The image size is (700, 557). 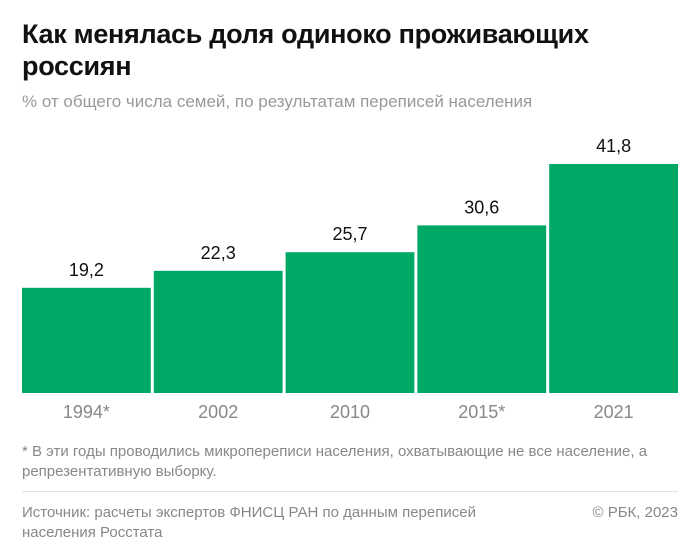 I want to click on x-tick-label: 2021, so click(x=614, y=412).